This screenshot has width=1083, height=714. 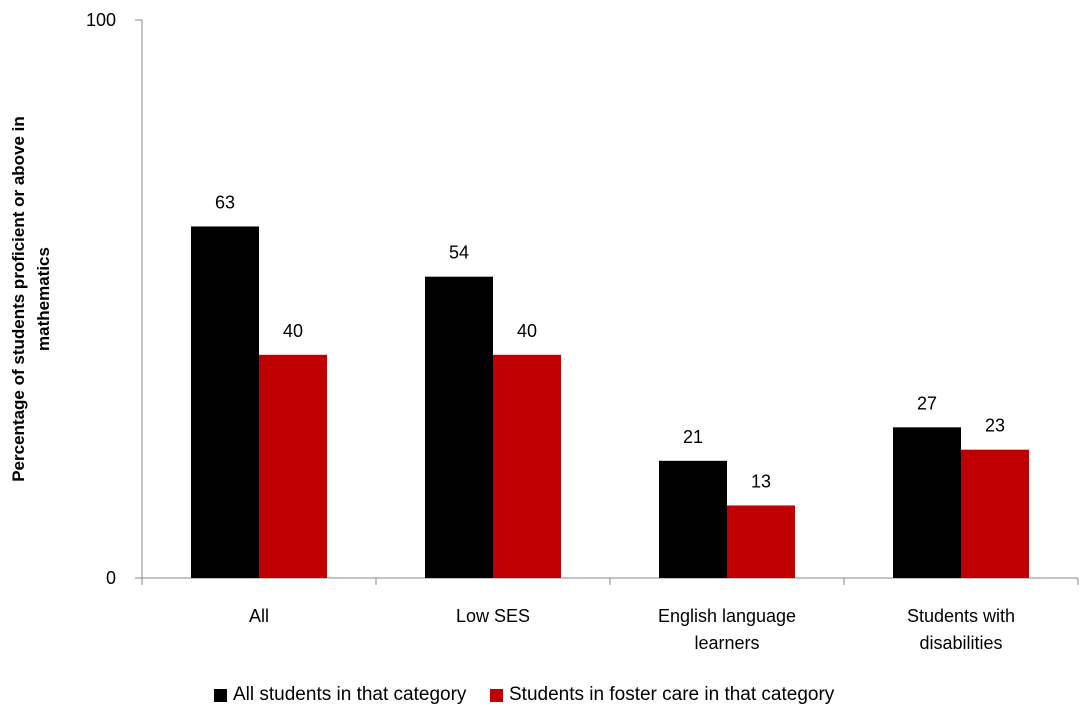 I want to click on y-tick-label: 0, so click(x=111, y=578).